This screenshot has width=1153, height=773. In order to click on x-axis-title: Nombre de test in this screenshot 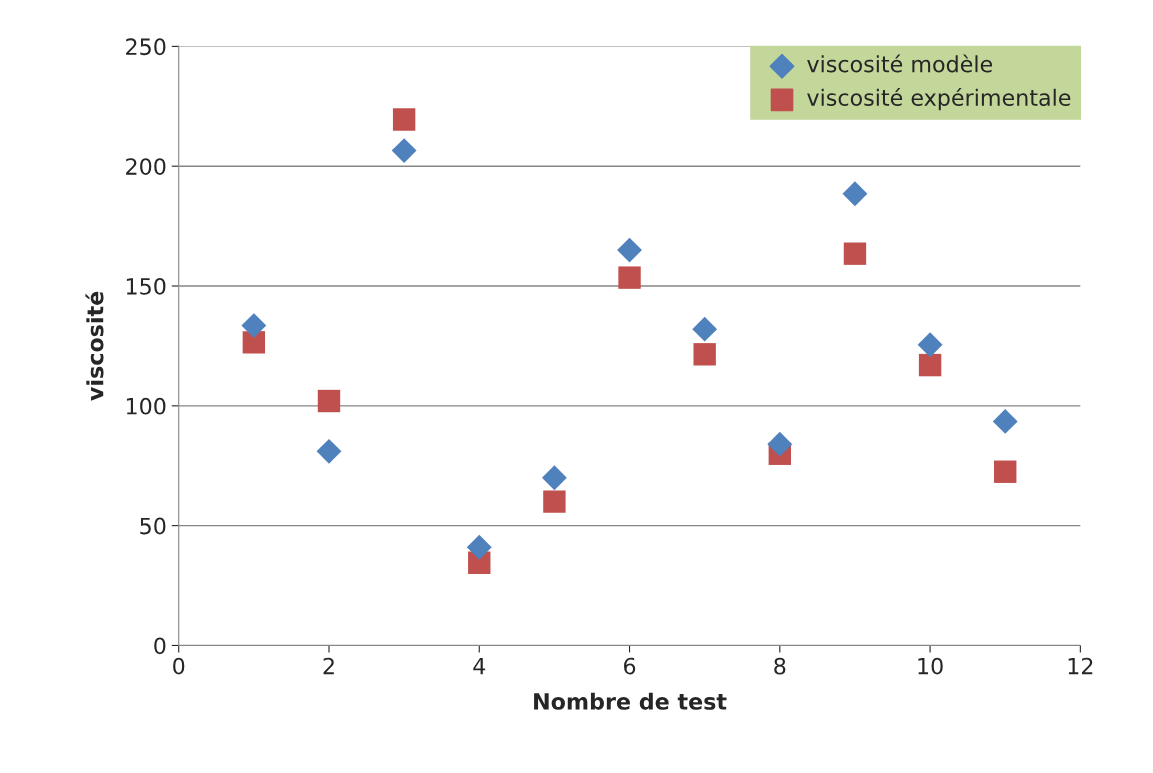, I will do `click(630, 701)`.